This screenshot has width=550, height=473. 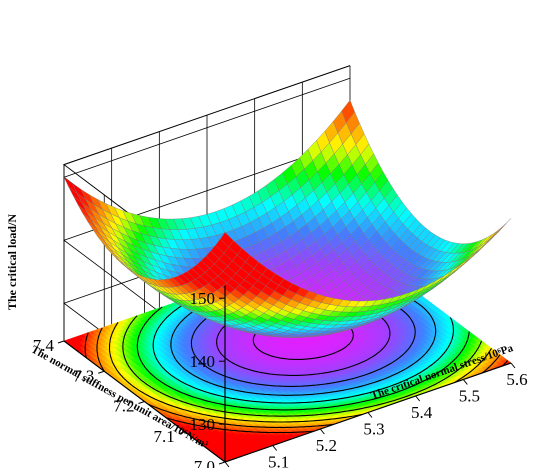 What do you see at coordinates (203, 298) in the screenshot?
I see `z-tick-label: 150` at bounding box center [203, 298].